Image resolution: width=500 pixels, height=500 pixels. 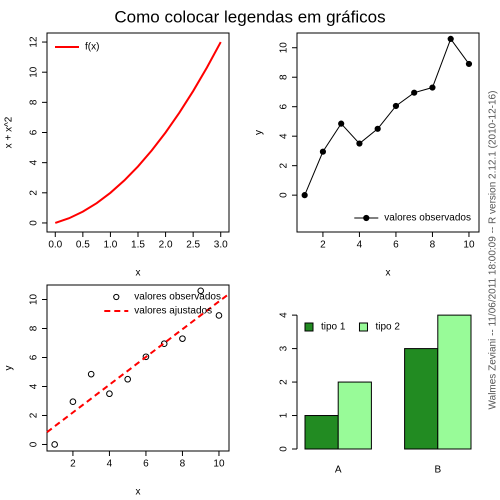 What do you see at coordinates (284, 348) in the screenshot?
I see `y-tick-label: 3` at bounding box center [284, 348].